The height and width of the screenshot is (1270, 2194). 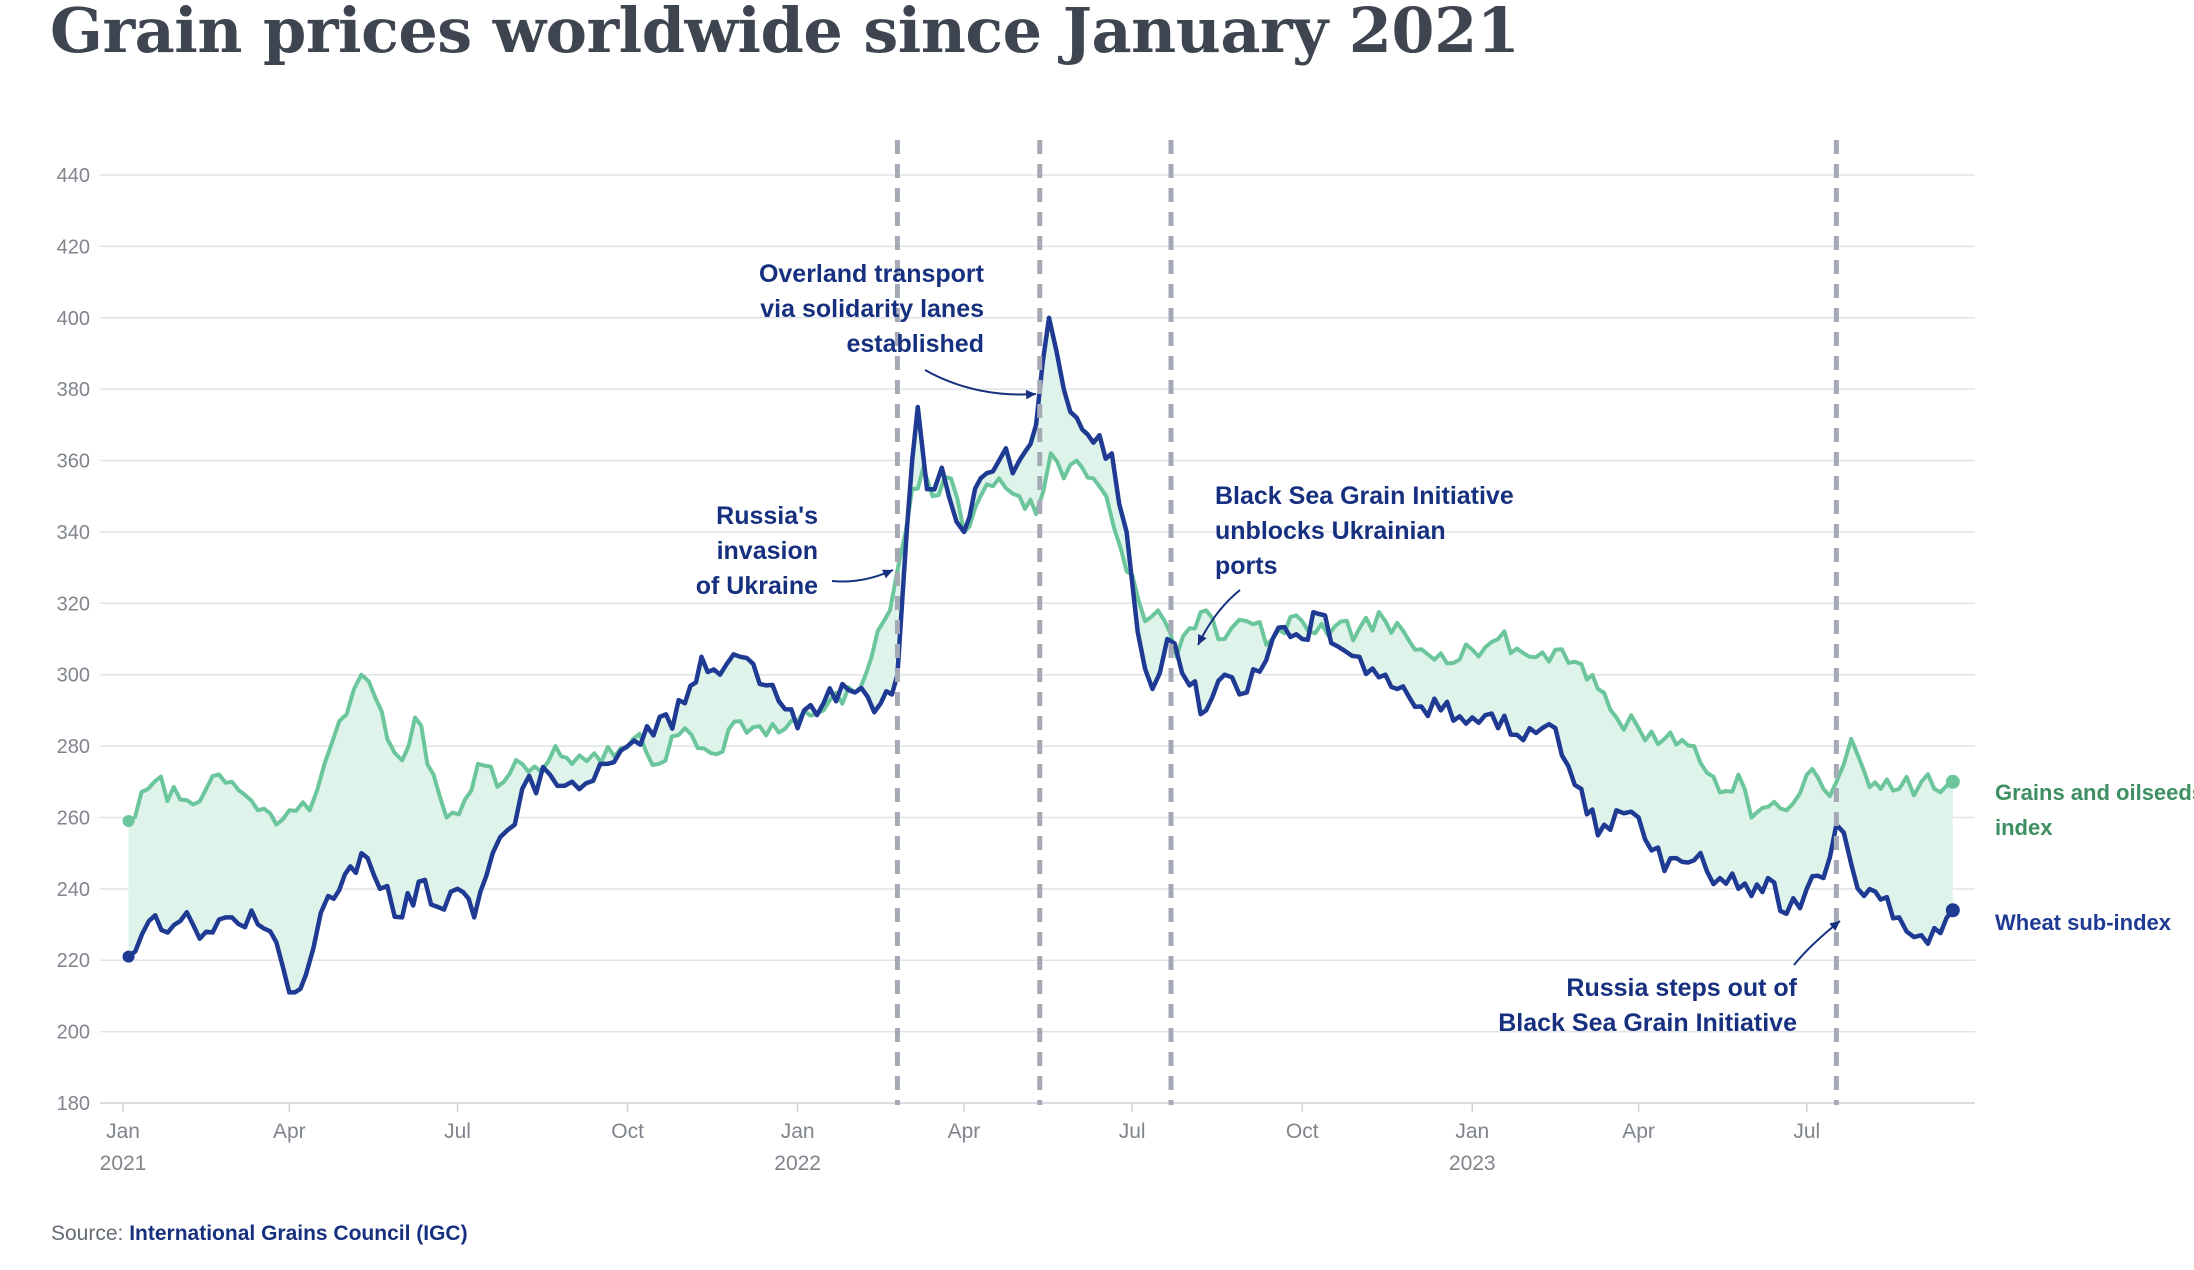 I want to click on grains-end-point, so click(x=1952, y=781).